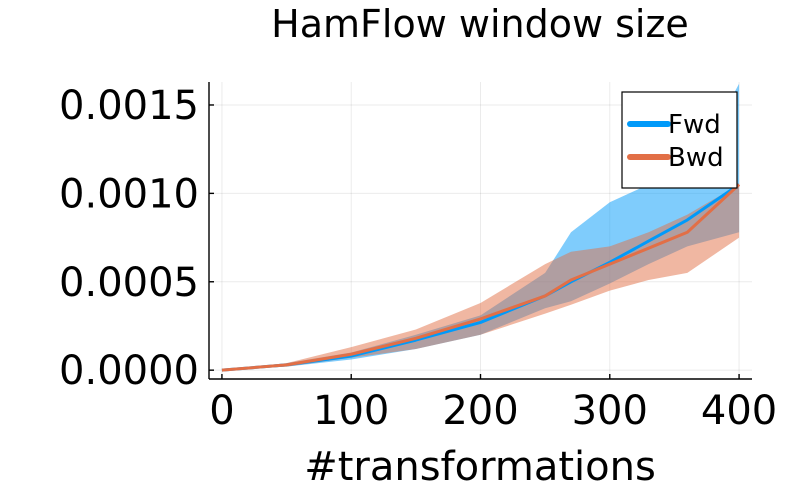 The image size is (800, 500). I want to click on legend-box, so click(679, 140).